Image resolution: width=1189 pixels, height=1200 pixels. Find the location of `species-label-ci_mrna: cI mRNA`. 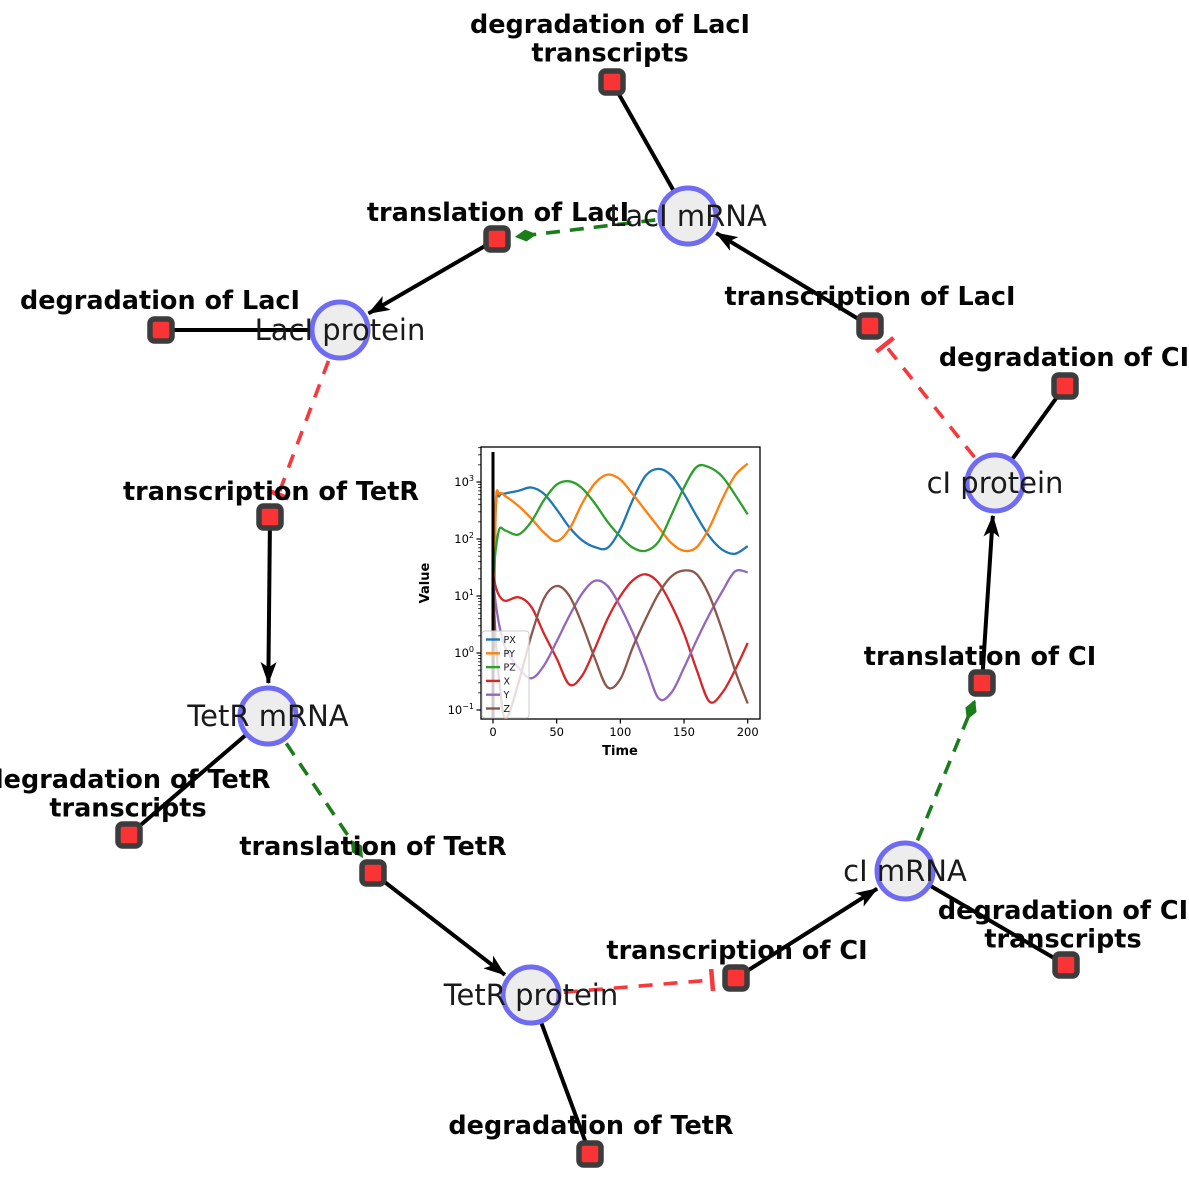

species-label-ci_mrna: cI mRNA is located at coordinates (905, 871).